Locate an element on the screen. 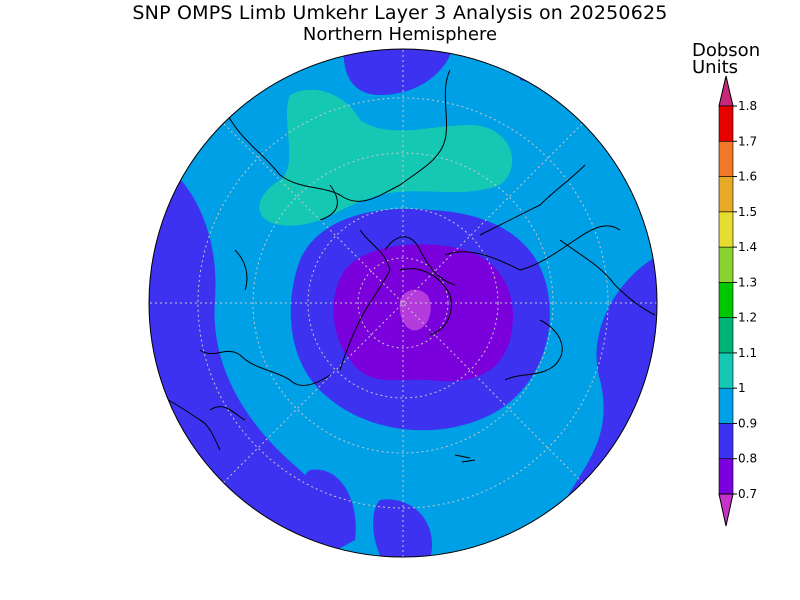 This screenshot has width=800, height=600. colorbar-tick-label: 1.5 is located at coordinates (747, 212).